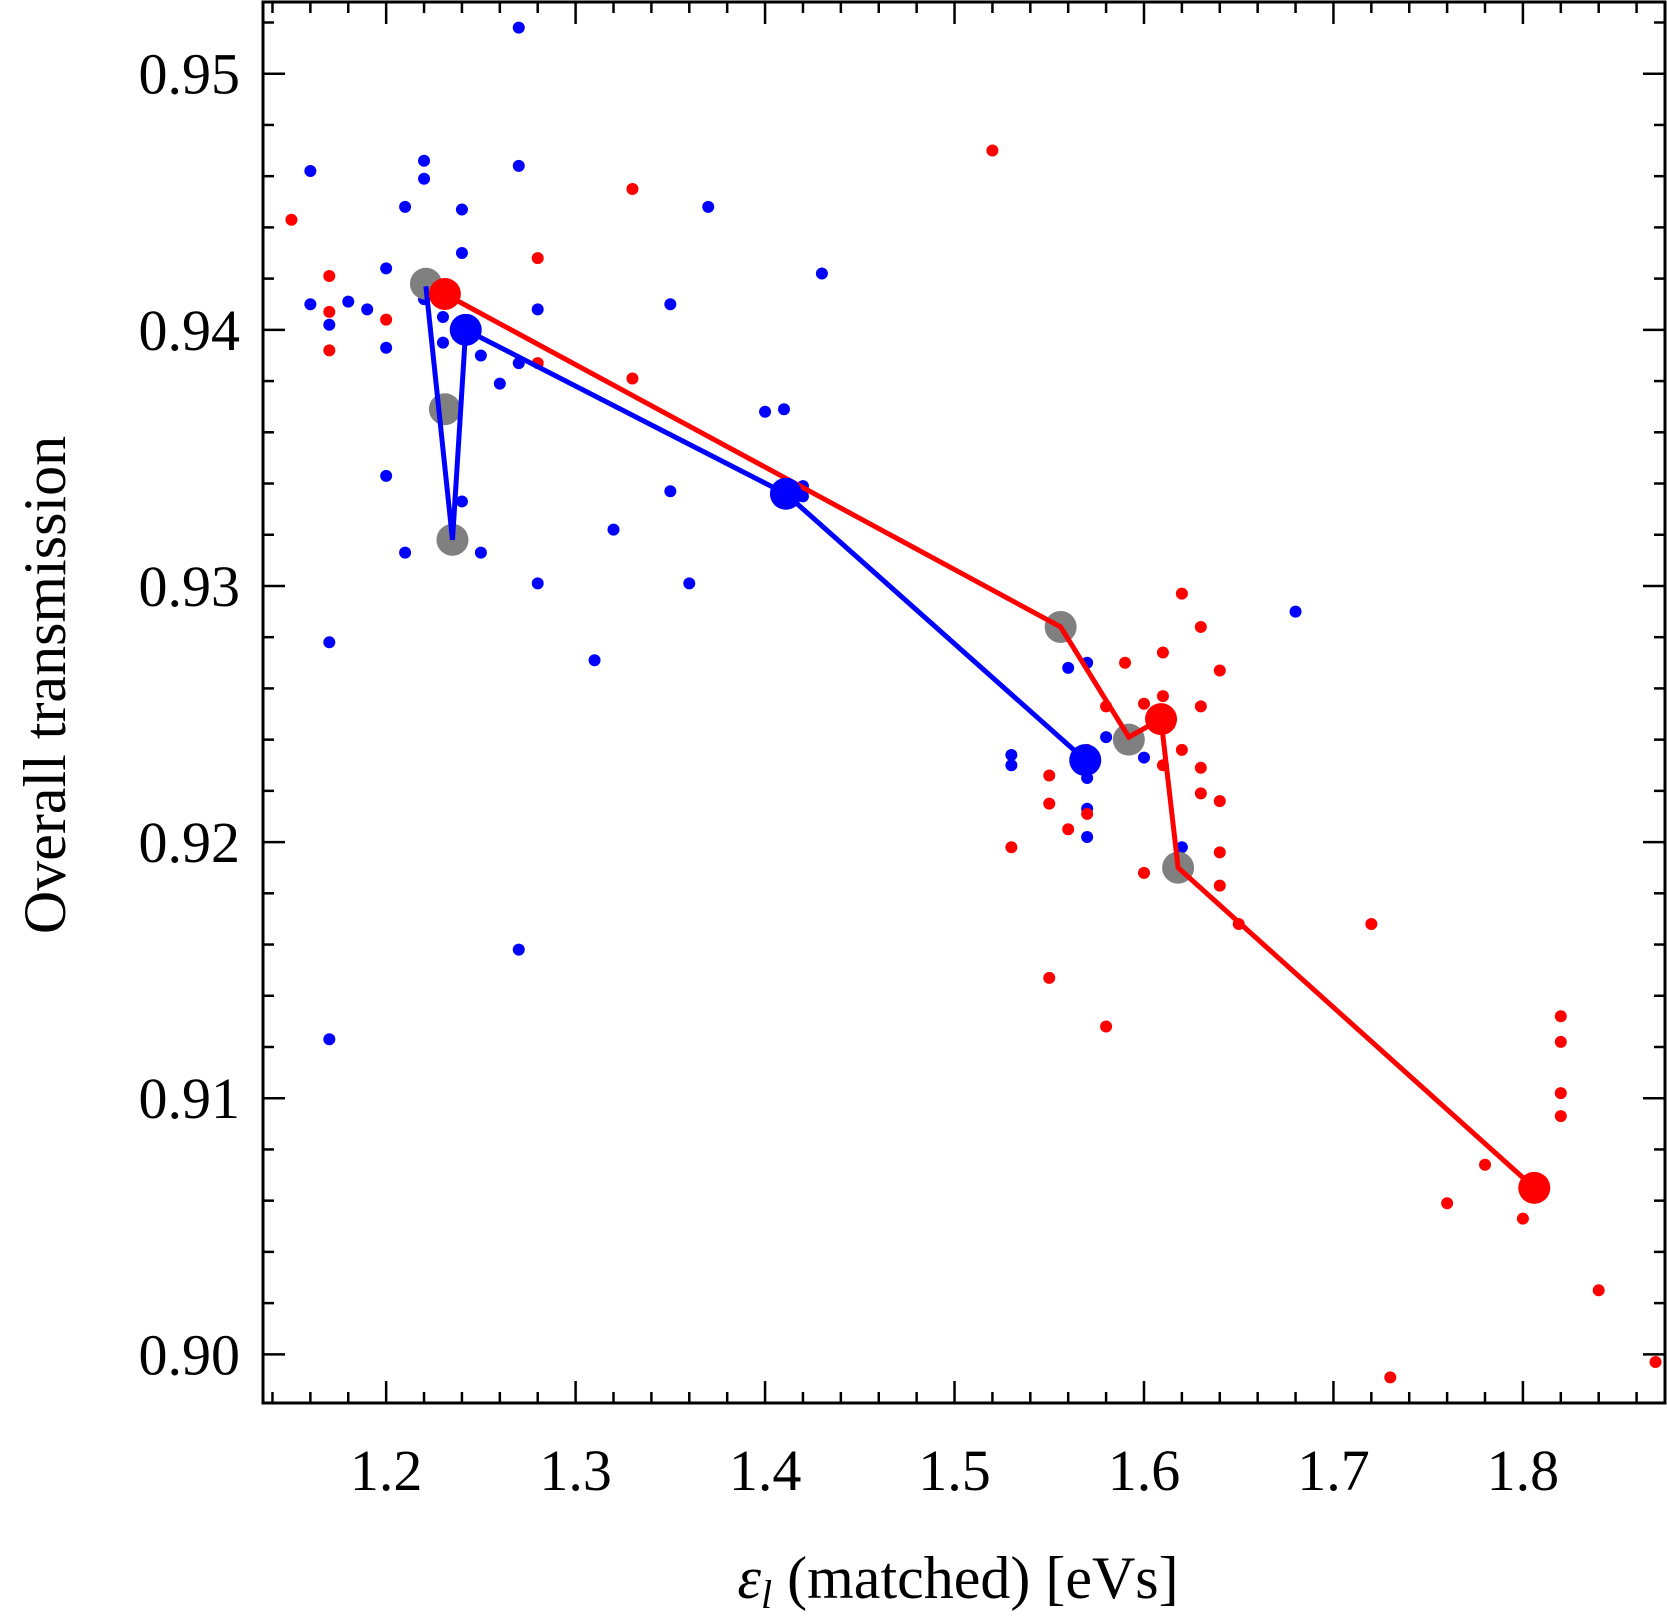  I want to click on x-tick-label: 1.5, so click(954, 1470).